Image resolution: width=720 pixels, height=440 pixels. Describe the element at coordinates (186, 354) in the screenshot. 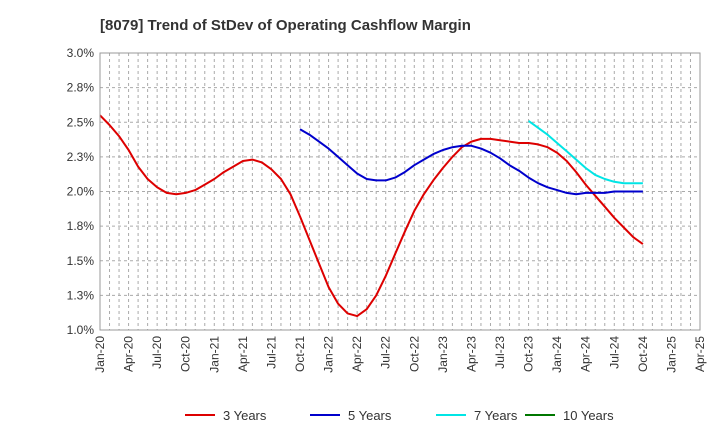

I see `x-tick-label: Oct-20` at that location.